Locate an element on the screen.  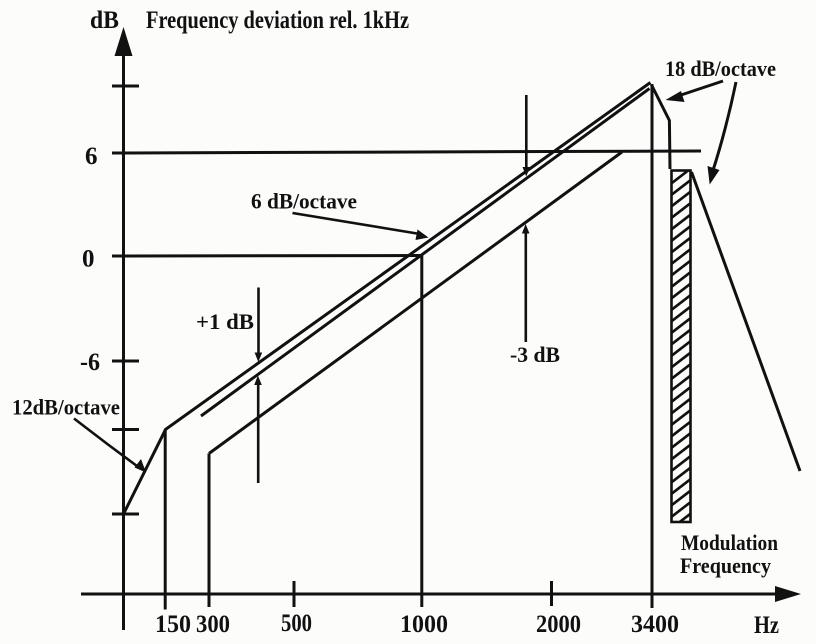
svg-text: 300 is located at coordinates (213, 624).